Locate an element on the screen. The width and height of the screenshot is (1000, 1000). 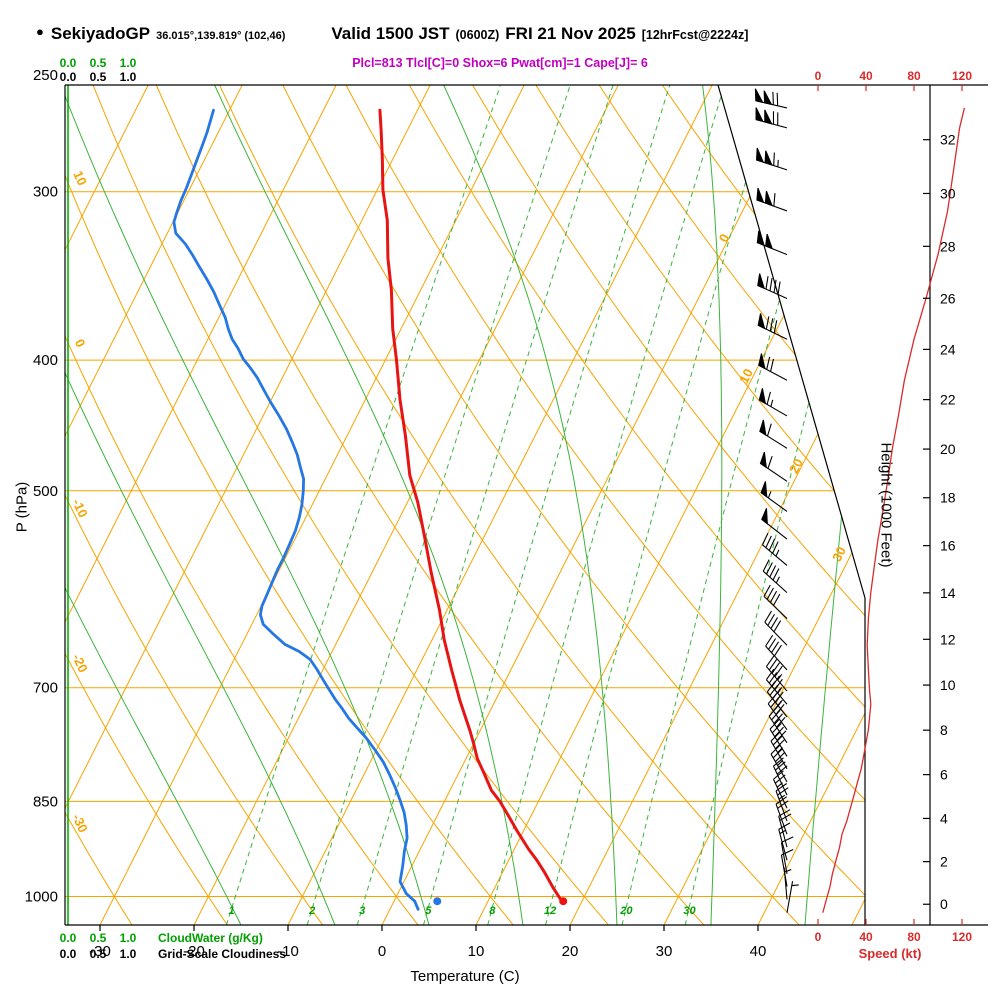
height-tick-label: 12 is located at coordinates (948, 639).